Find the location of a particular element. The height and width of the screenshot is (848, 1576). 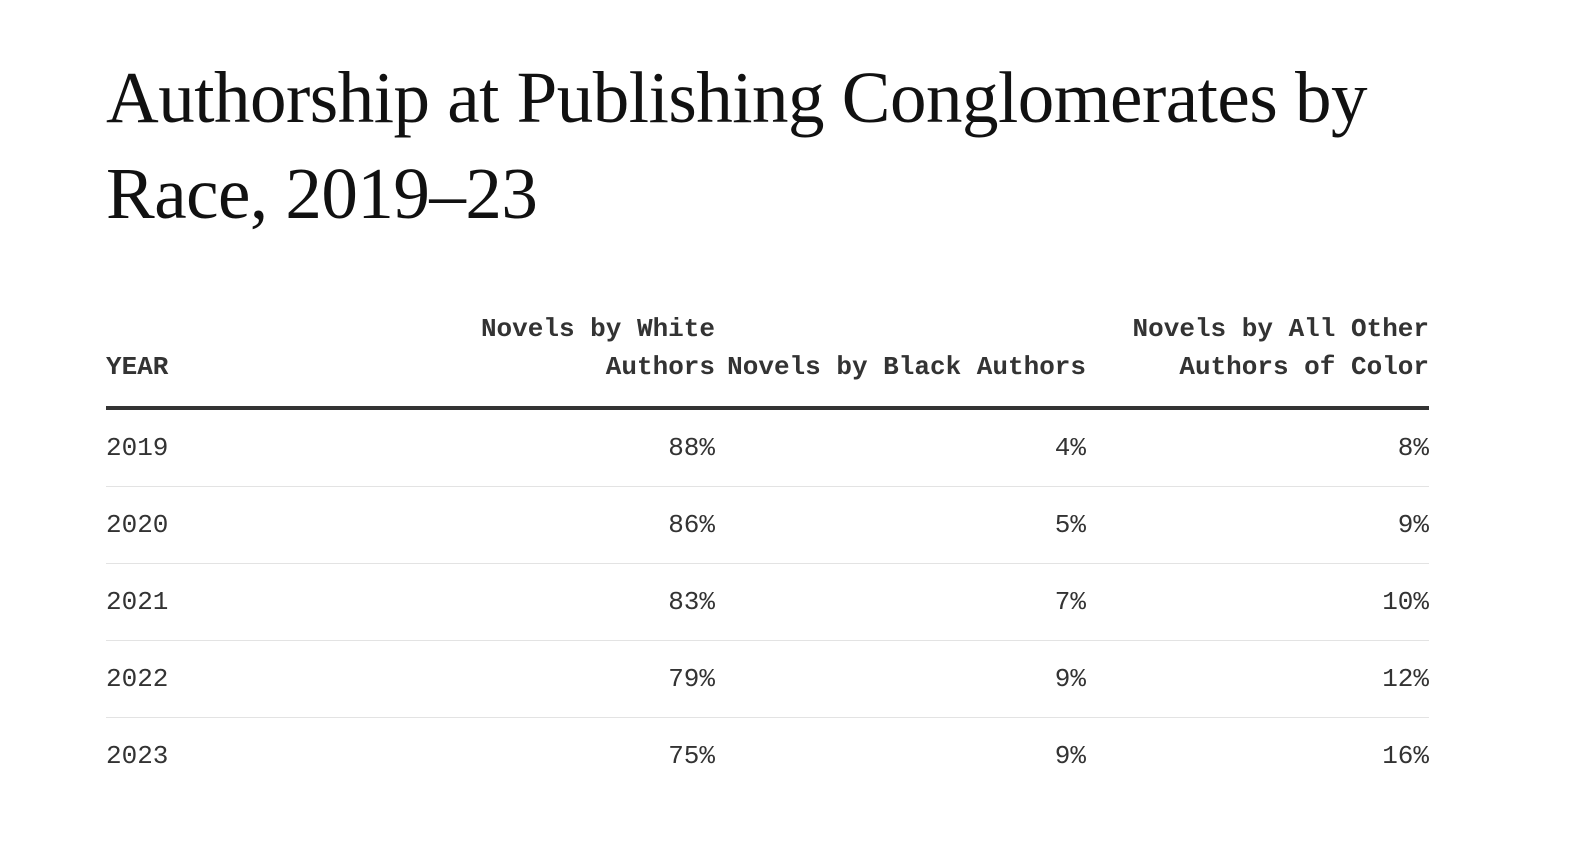

white-authors-cell: 86% is located at coordinates (575, 525).